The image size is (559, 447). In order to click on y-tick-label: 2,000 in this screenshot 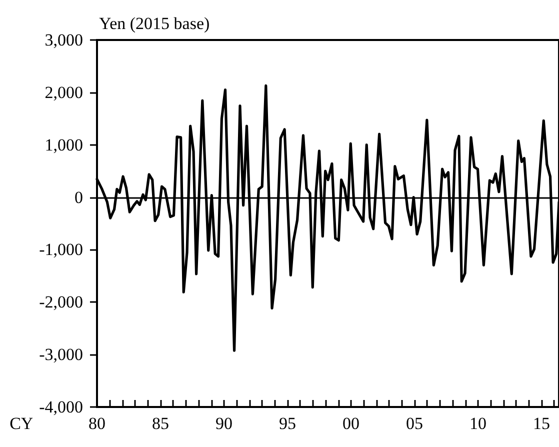, I will do `click(63, 92)`.